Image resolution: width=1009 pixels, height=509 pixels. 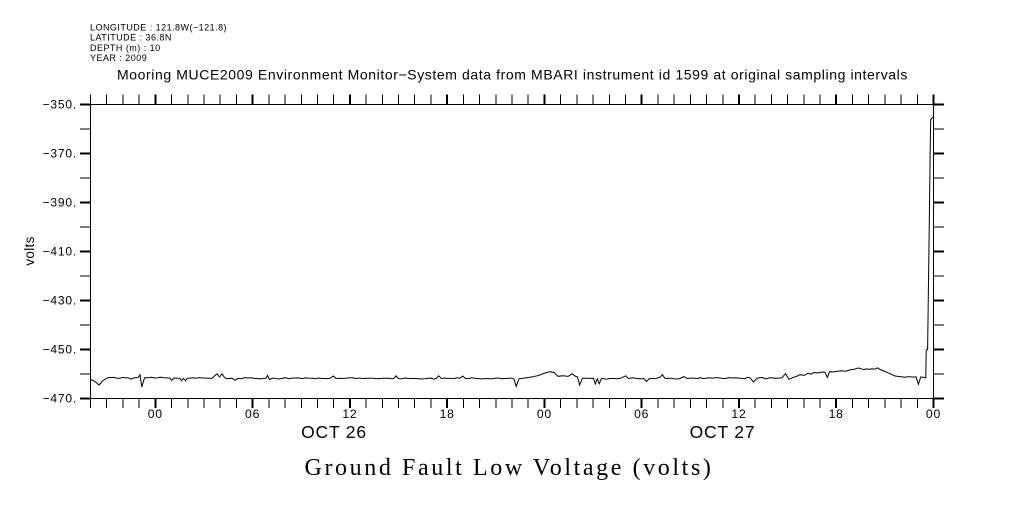 I want to click on svg-text: −450., so click(x=60, y=350).